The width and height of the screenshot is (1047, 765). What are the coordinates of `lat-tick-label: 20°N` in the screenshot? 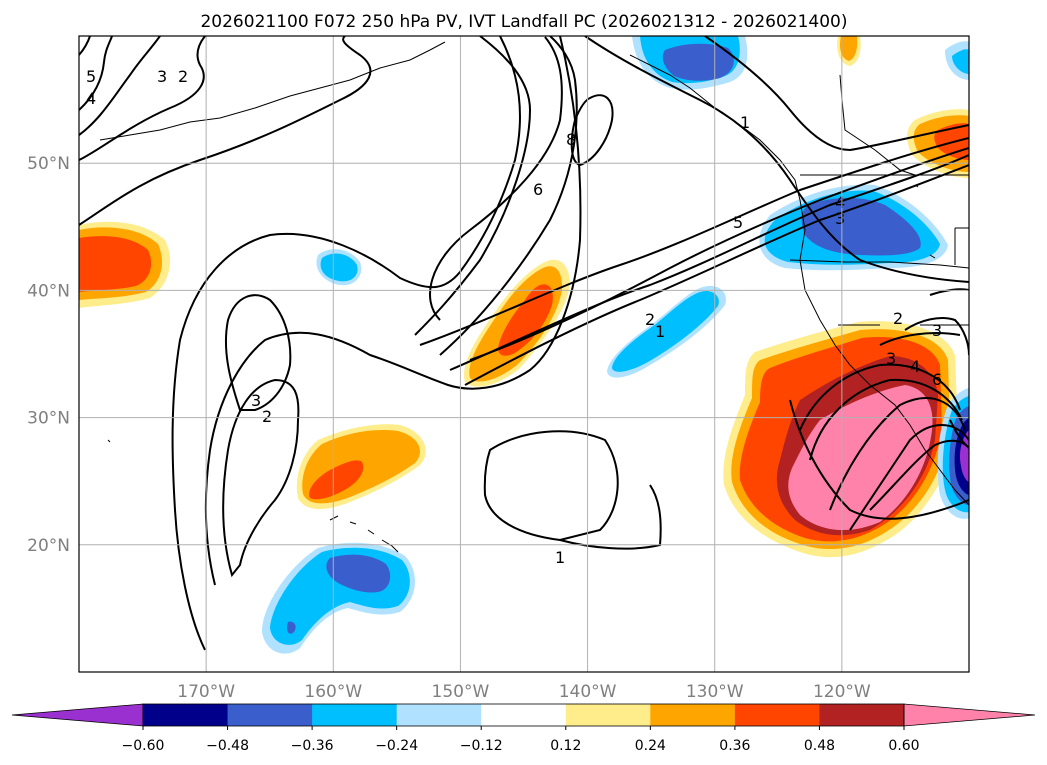 It's located at (48, 546).